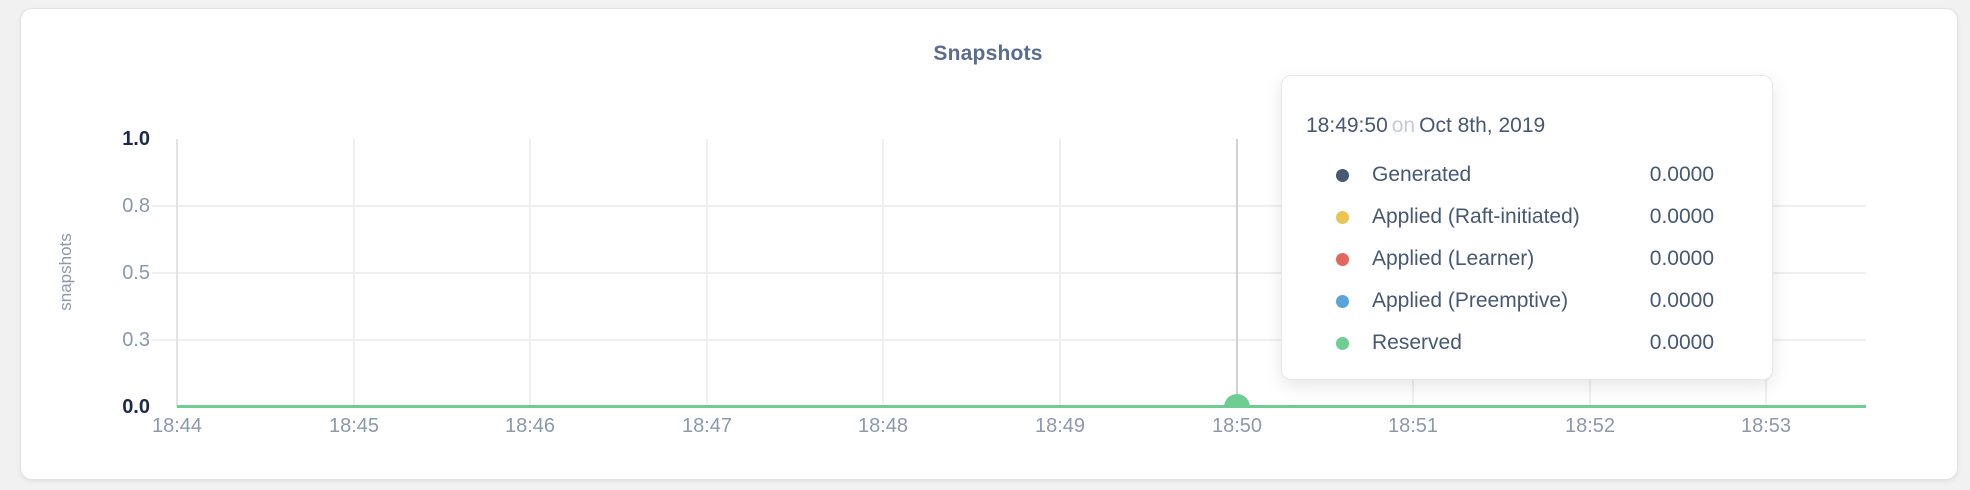  What do you see at coordinates (1453, 258) in the screenshot?
I see `series-name: Applied (Learner)` at bounding box center [1453, 258].